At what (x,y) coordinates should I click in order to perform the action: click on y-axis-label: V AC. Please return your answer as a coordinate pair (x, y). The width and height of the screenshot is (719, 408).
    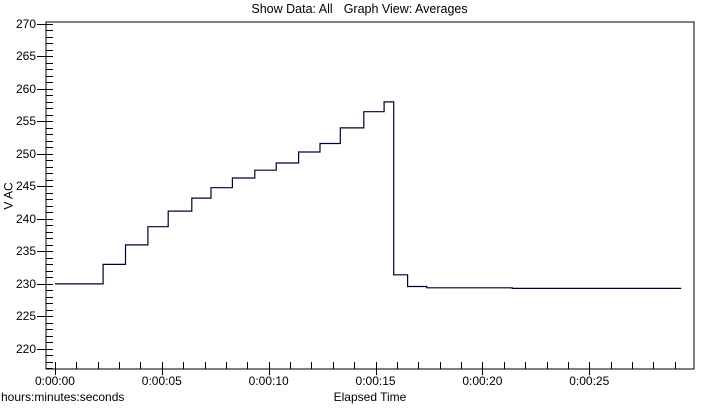
    Looking at the image, I should click on (9, 195).